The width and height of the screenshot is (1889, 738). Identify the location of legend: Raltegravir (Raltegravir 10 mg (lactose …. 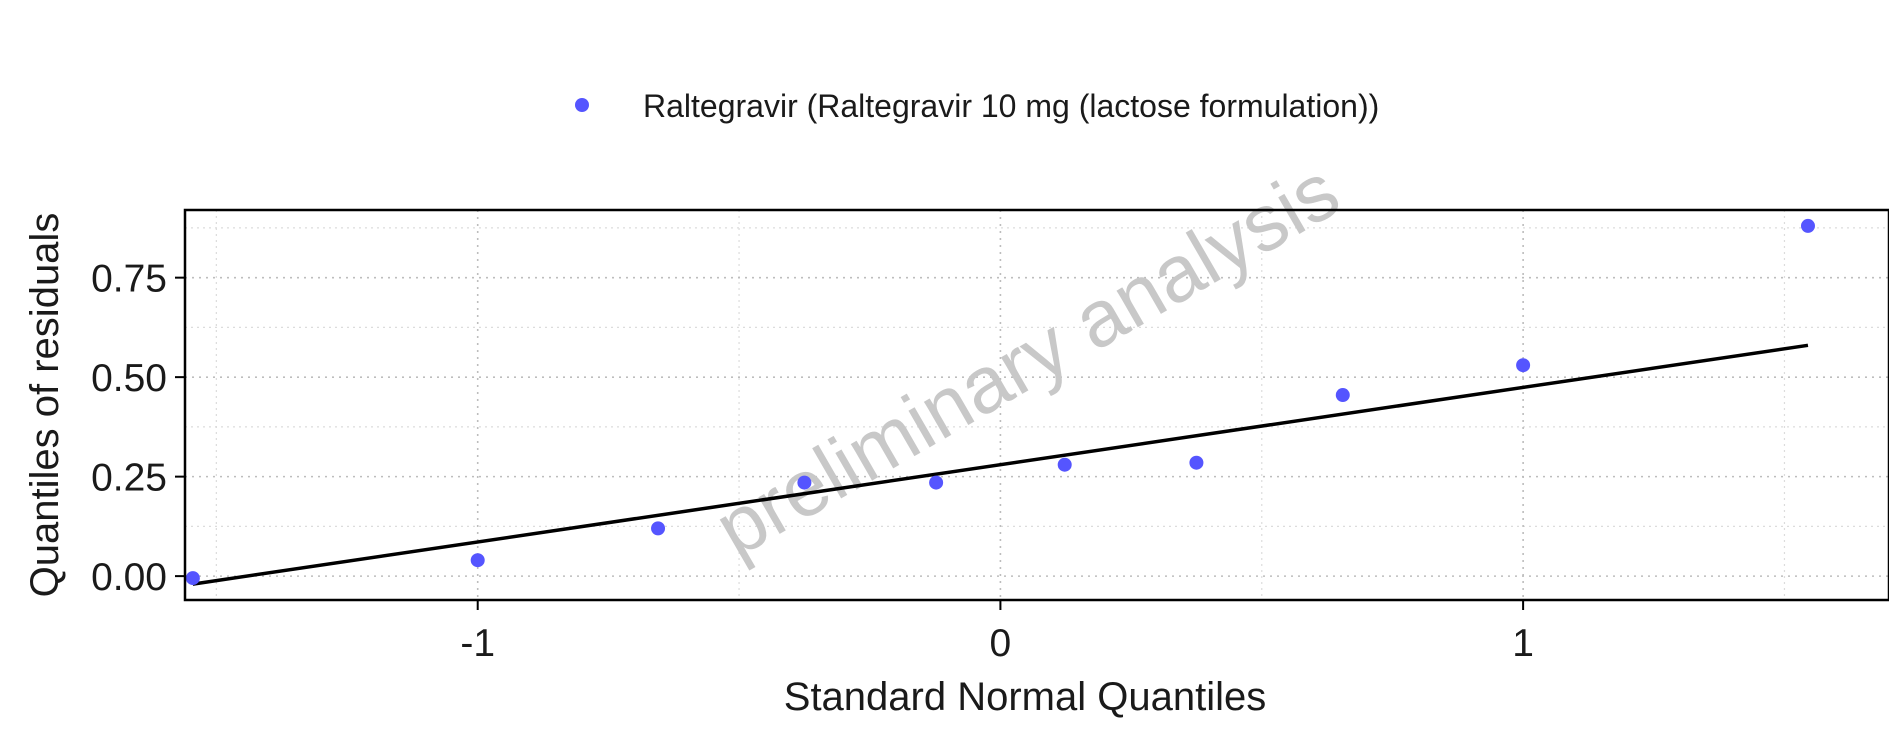
(977, 106).